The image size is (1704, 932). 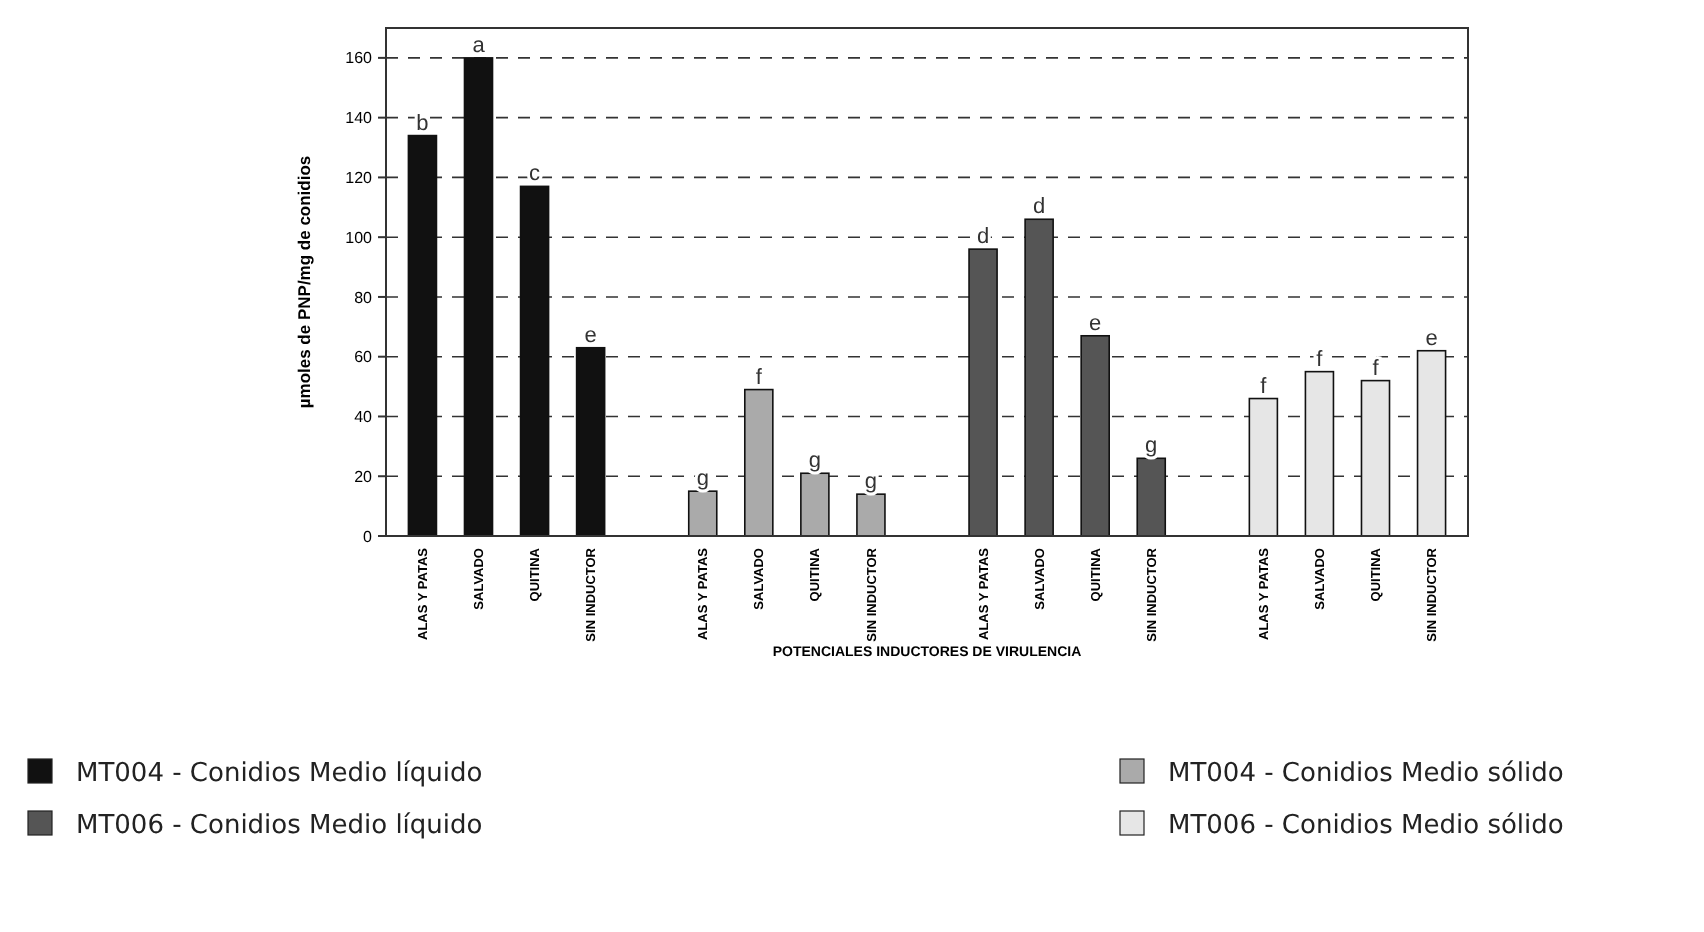 What do you see at coordinates (364, 297) in the screenshot?
I see `y-tick-label: 80` at bounding box center [364, 297].